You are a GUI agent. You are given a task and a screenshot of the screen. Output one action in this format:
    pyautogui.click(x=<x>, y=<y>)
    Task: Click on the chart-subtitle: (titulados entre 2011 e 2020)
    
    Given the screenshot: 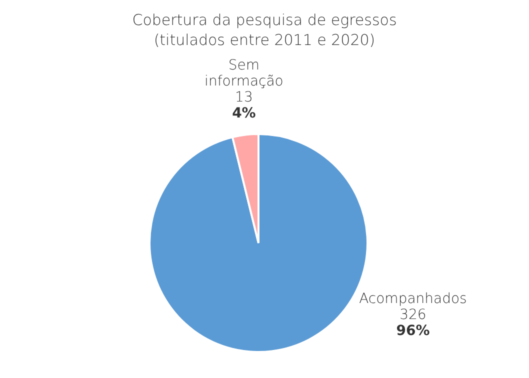 What is the action you would take?
    pyautogui.click(x=264, y=40)
    